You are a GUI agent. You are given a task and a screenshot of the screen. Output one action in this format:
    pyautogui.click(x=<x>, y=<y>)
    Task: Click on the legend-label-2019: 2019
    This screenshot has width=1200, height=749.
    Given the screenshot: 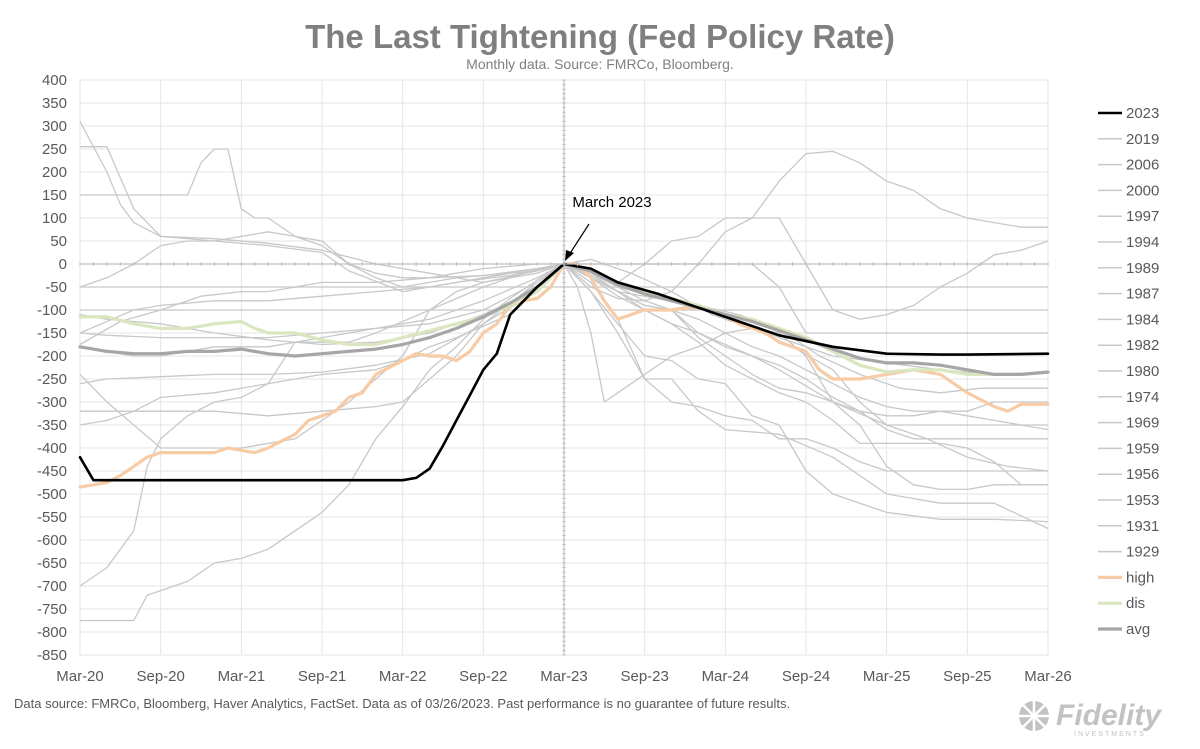 What is the action you would take?
    pyautogui.click(x=1142, y=139)
    